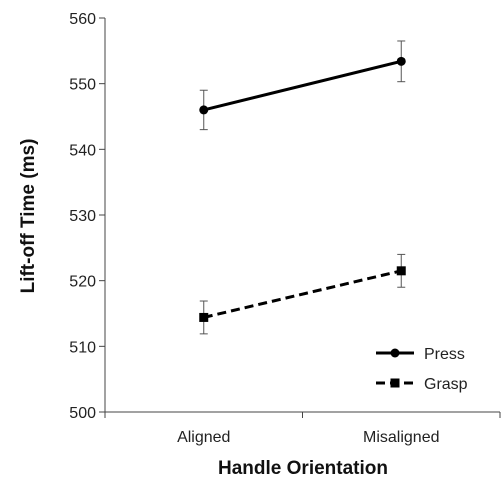  What do you see at coordinates (82, 85) in the screenshot?
I see `y-tick-label: 550` at bounding box center [82, 85].